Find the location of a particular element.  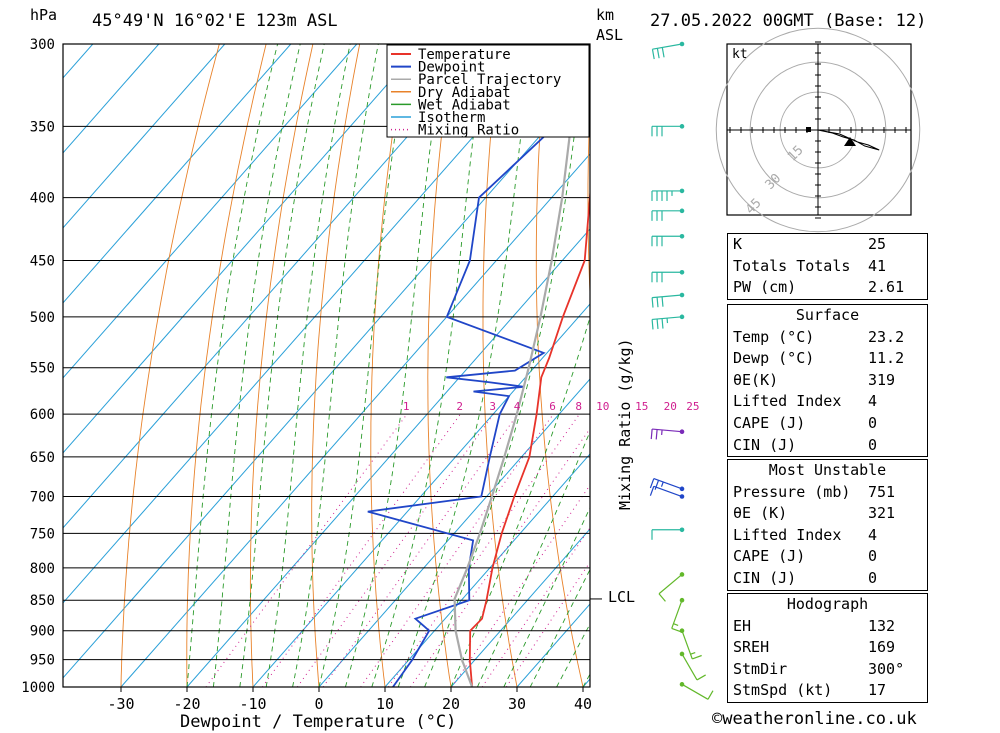

surface-label: Dewp (°C) is located at coordinates (774, 358).